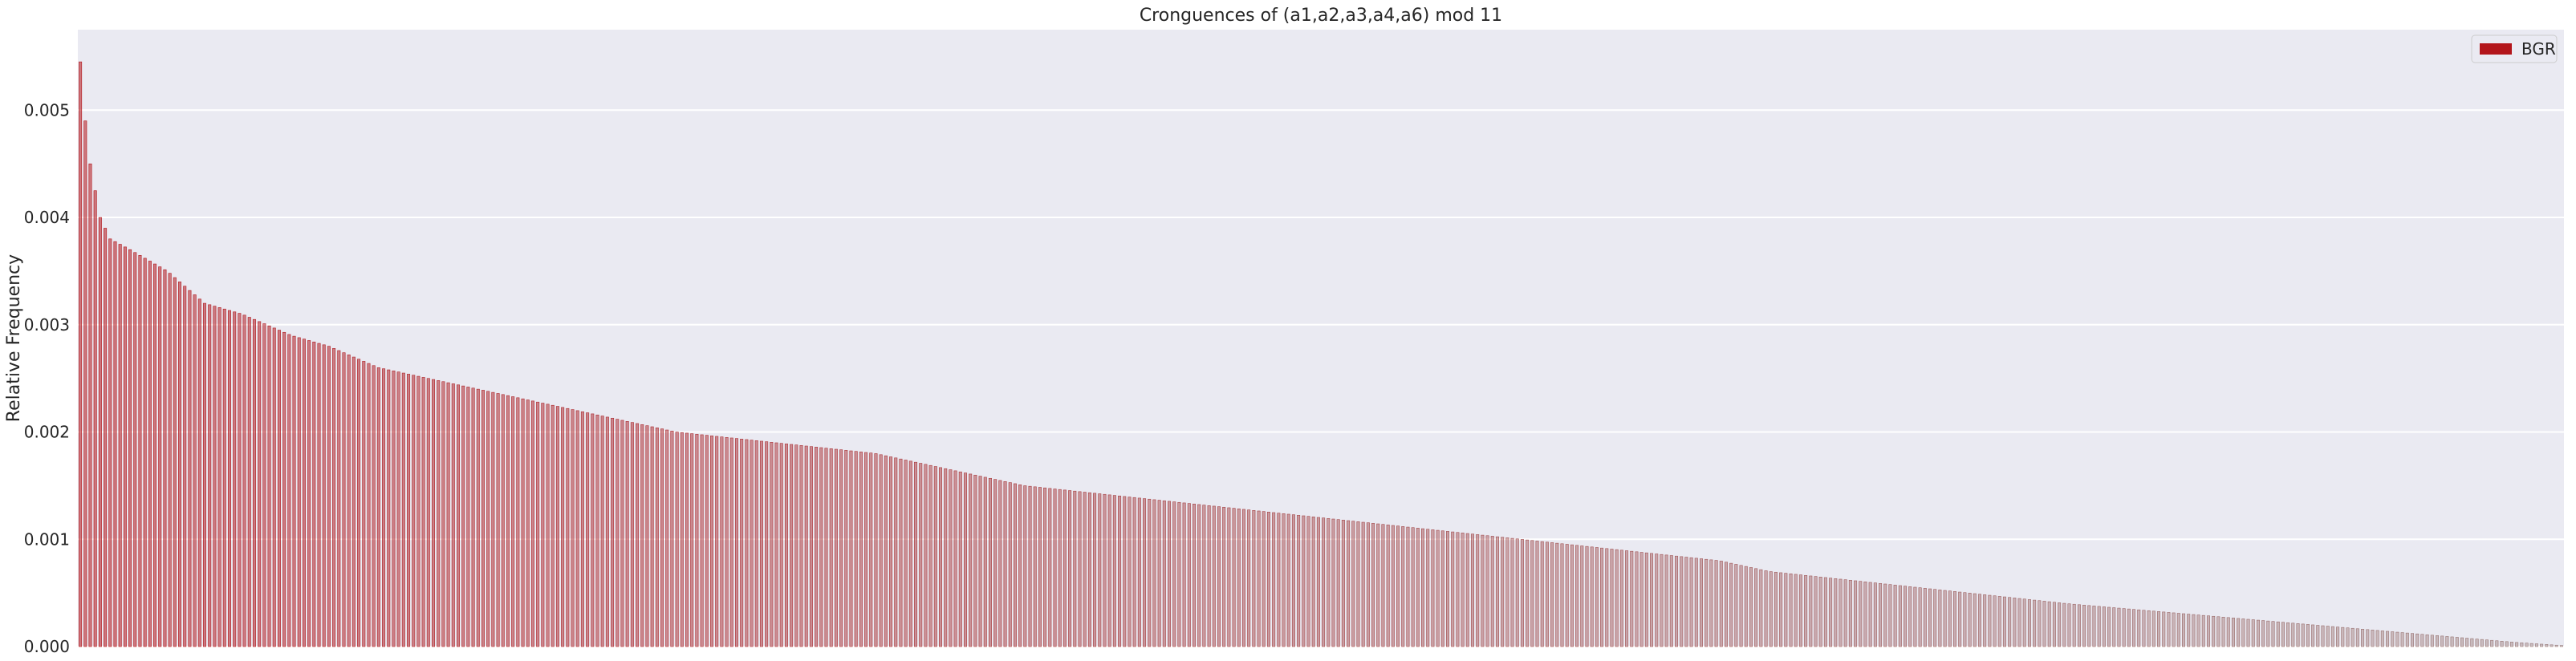 The image size is (2576, 661). What do you see at coordinates (1321, 16) in the screenshot?
I see `chart-title: Cronguences of (a1,a2,a3,a4,a6) mod 11` at bounding box center [1321, 16].